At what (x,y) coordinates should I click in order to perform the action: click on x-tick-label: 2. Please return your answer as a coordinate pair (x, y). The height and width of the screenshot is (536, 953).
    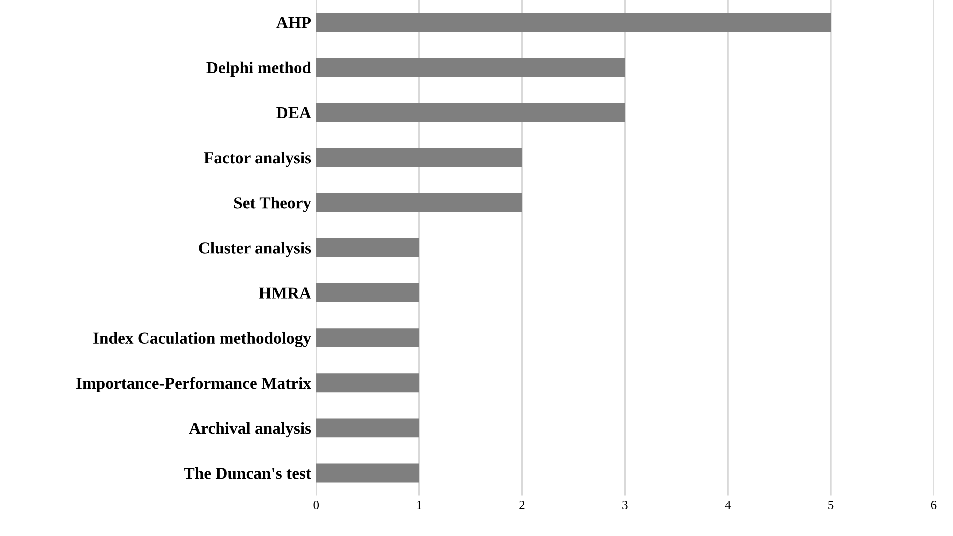
    Looking at the image, I should click on (522, 505).